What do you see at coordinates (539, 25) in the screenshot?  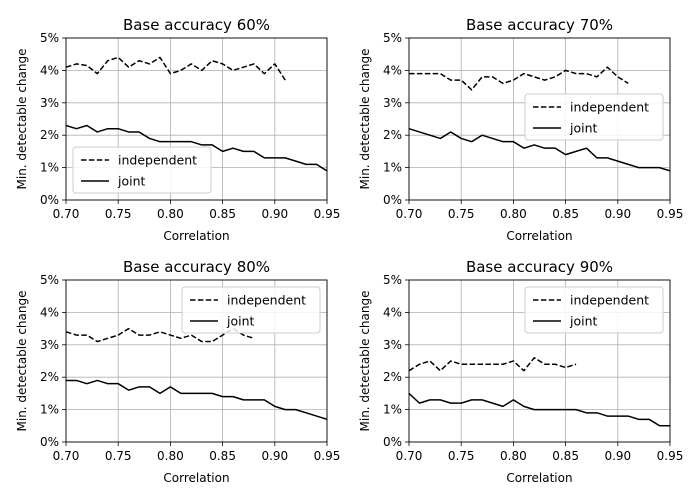 I see `chart-title: Base accuracy 70%` at bounding box center [539, 25].